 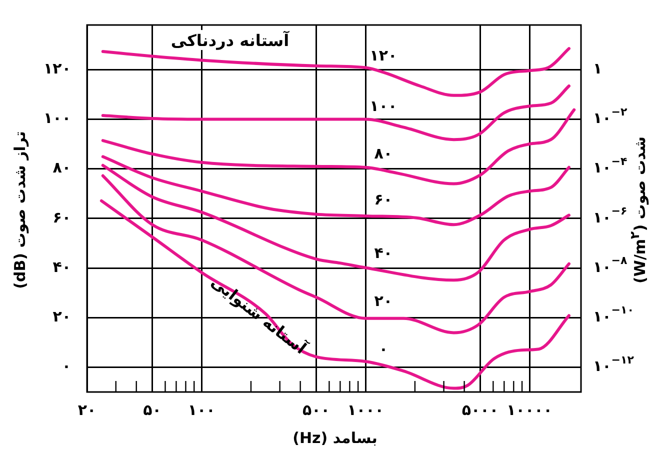 What do you see at coordinates (57, 69) in the screenshot?
I see `y-tick-label: ۱۲۰` at bounding box center [57, 69].